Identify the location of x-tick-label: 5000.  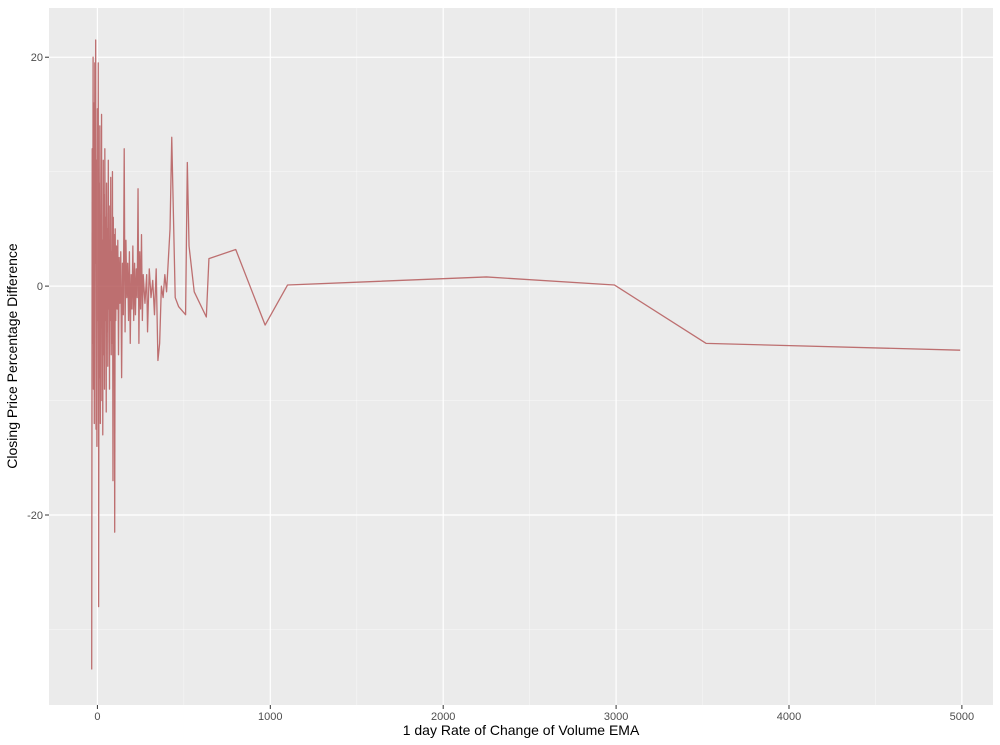
(962, 717).